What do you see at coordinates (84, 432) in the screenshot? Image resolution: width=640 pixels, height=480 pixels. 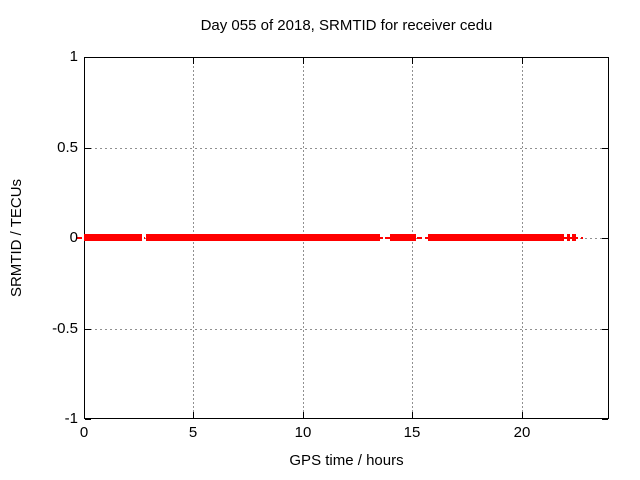 I see `x-tick-label: 0` at bounding box center [84, 432].